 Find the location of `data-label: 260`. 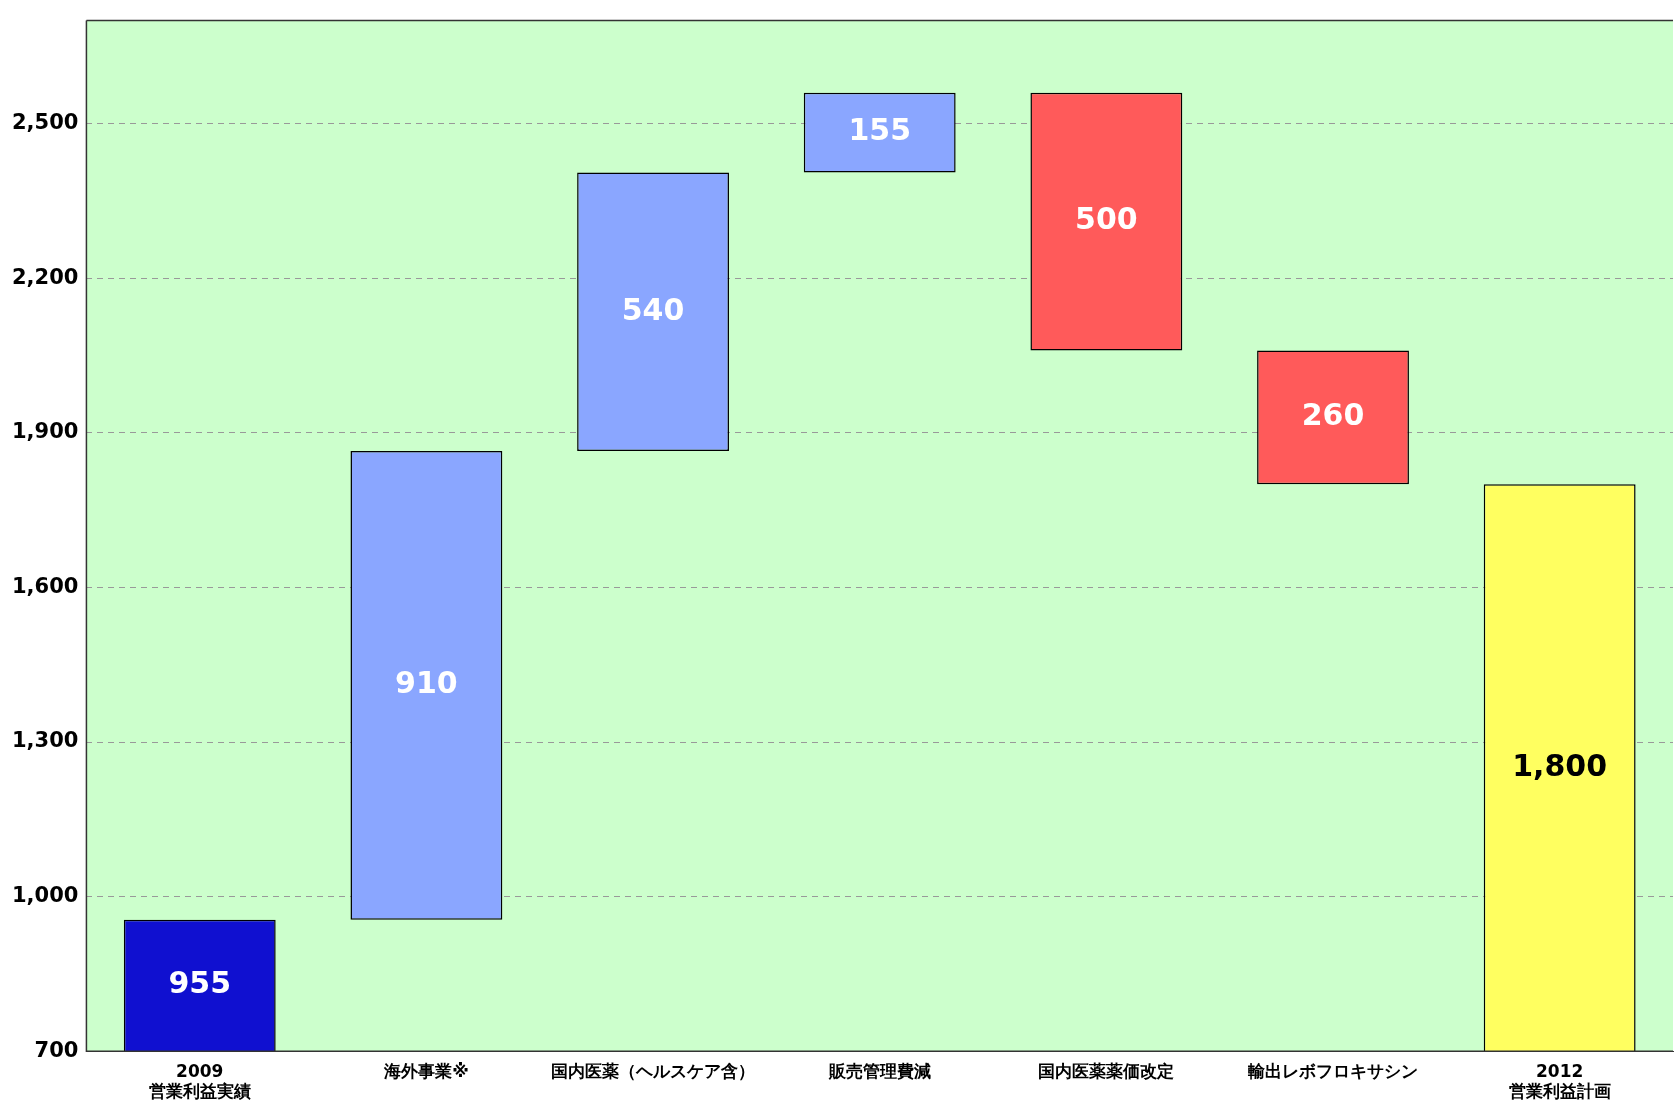

data-label: 260 is located at coordinates (1333, 415).